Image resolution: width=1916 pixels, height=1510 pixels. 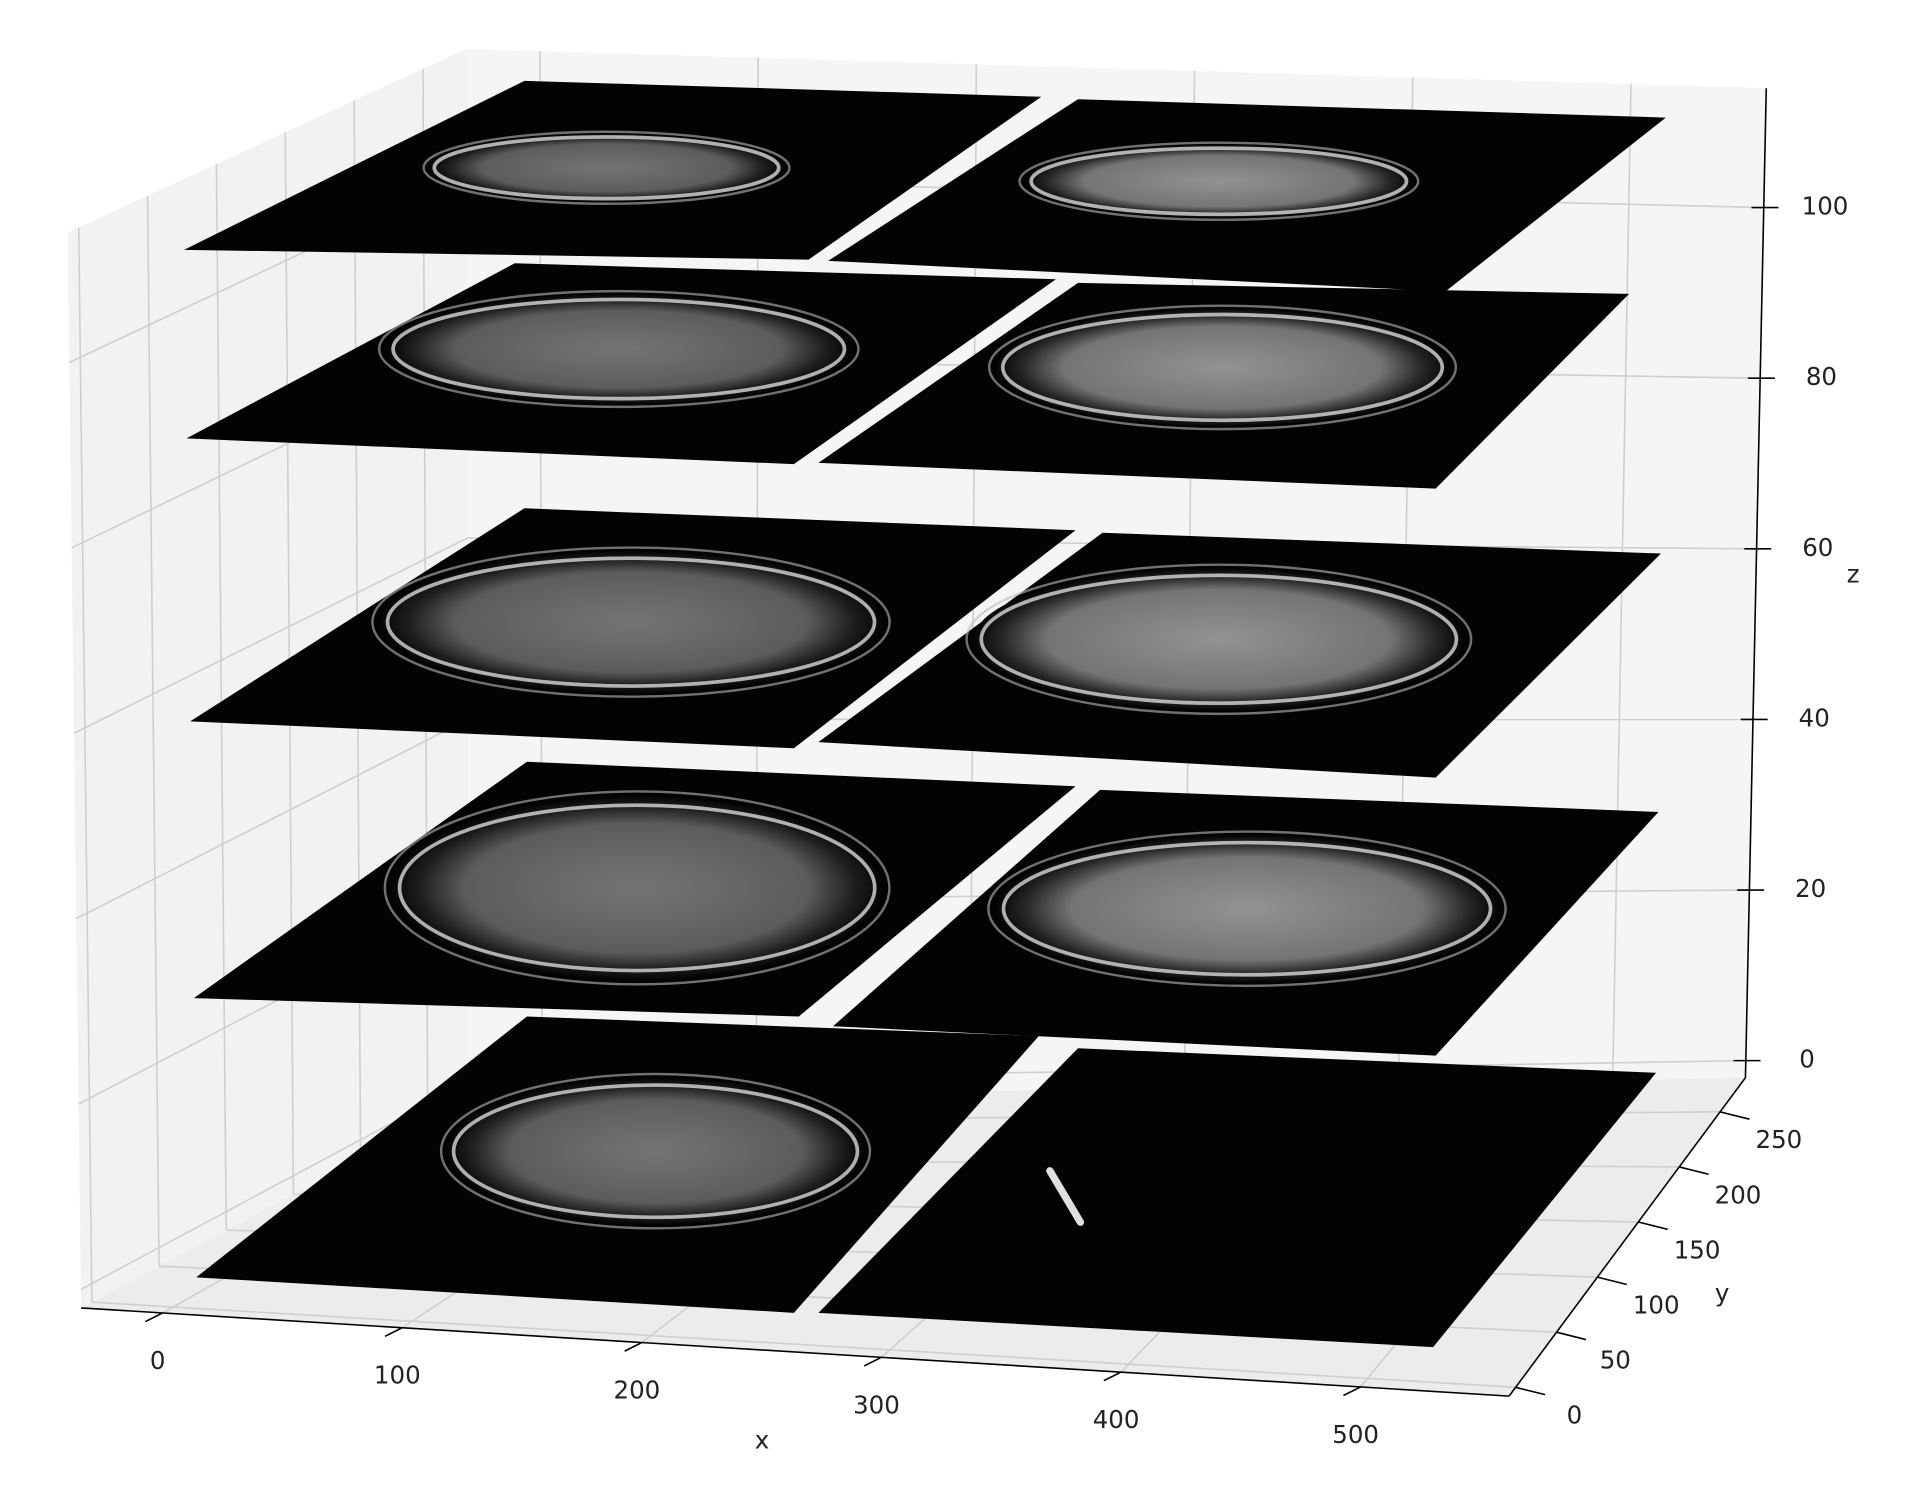 What do you see at coordinates (1355, 1434) in the screenshot?
I see `x-tick-label: 500` at bounding box center [1355, 1434].